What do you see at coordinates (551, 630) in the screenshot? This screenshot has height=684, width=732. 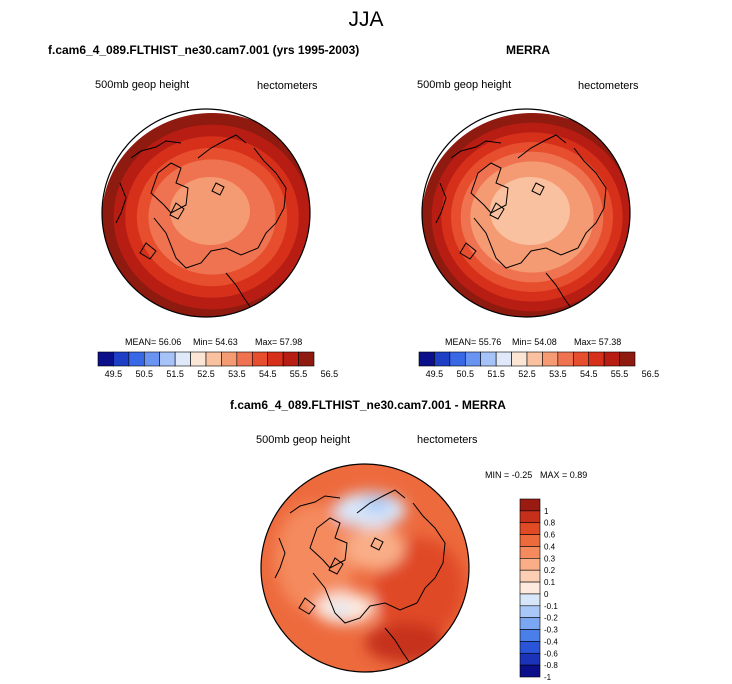 I see `colorbar-tick-label: -0.3` at bounding box center [551, 630].